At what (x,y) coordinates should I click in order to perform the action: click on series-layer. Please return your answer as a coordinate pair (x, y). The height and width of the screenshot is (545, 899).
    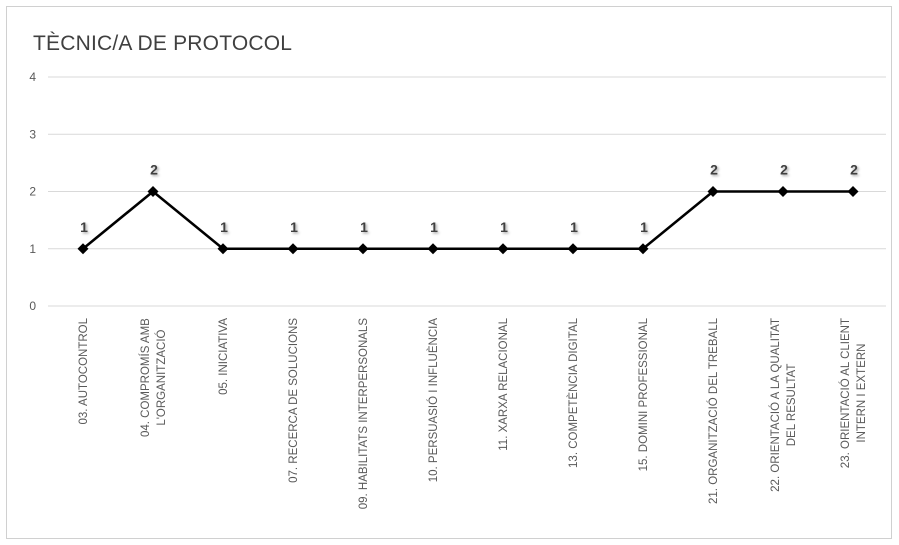
    Looking at the image, I should click on (468, 220).